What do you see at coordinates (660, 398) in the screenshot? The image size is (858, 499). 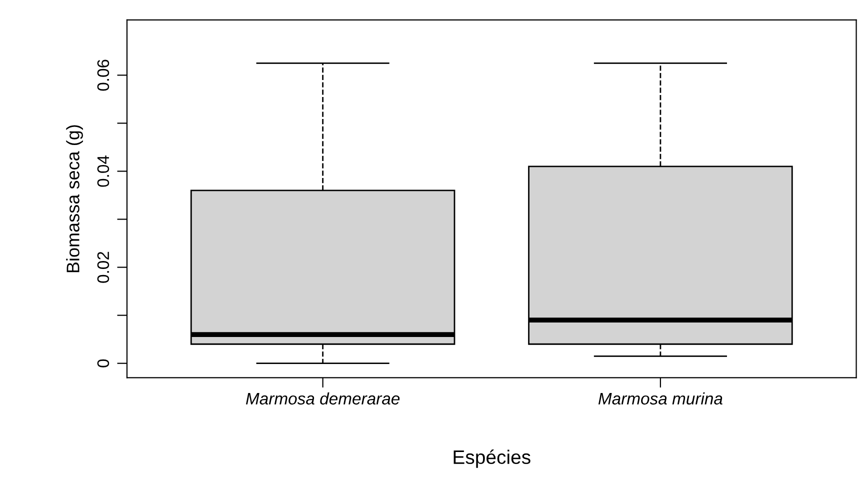 I see `x-tick-label: Marmosa murina` at bounding box center [660, 398].